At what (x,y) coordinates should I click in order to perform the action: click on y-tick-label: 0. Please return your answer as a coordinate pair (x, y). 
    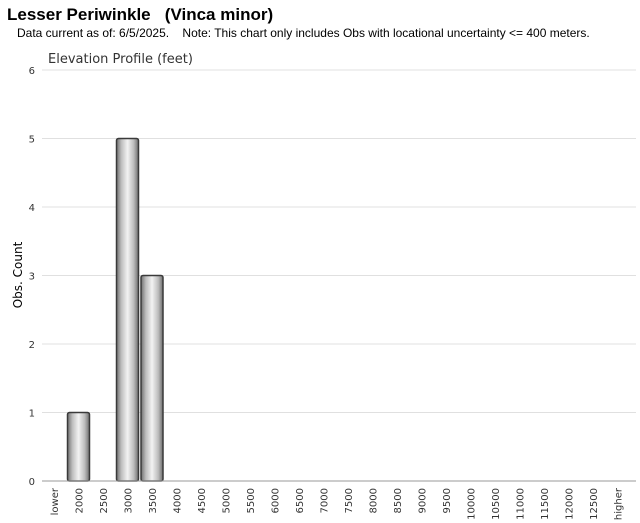
    Looking at the image, I should click on (32, 482).